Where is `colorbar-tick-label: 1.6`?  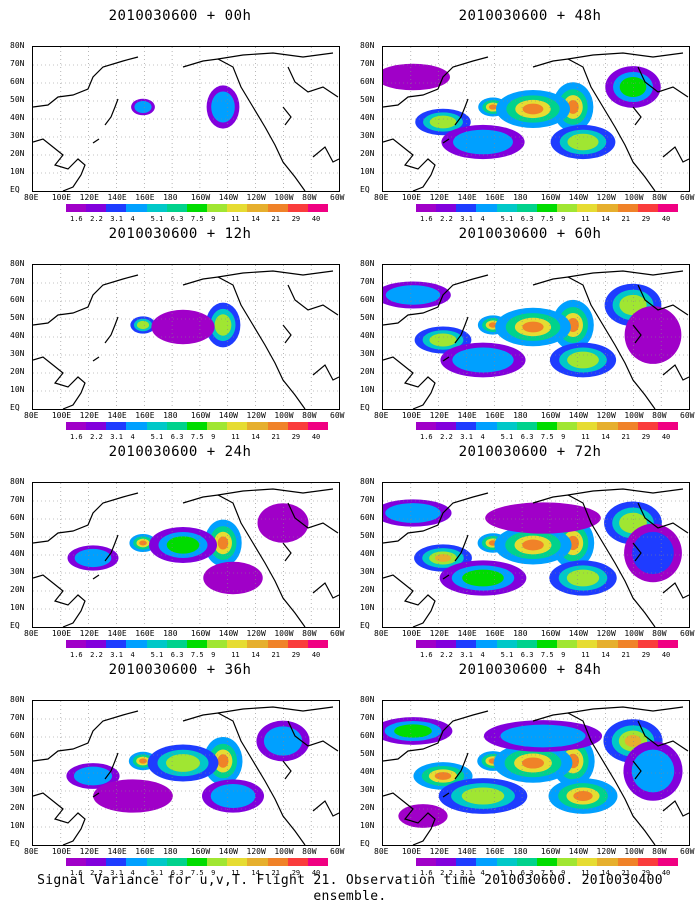 colorbar-tick-label: 1.6 is located at coordinates (76, 219).